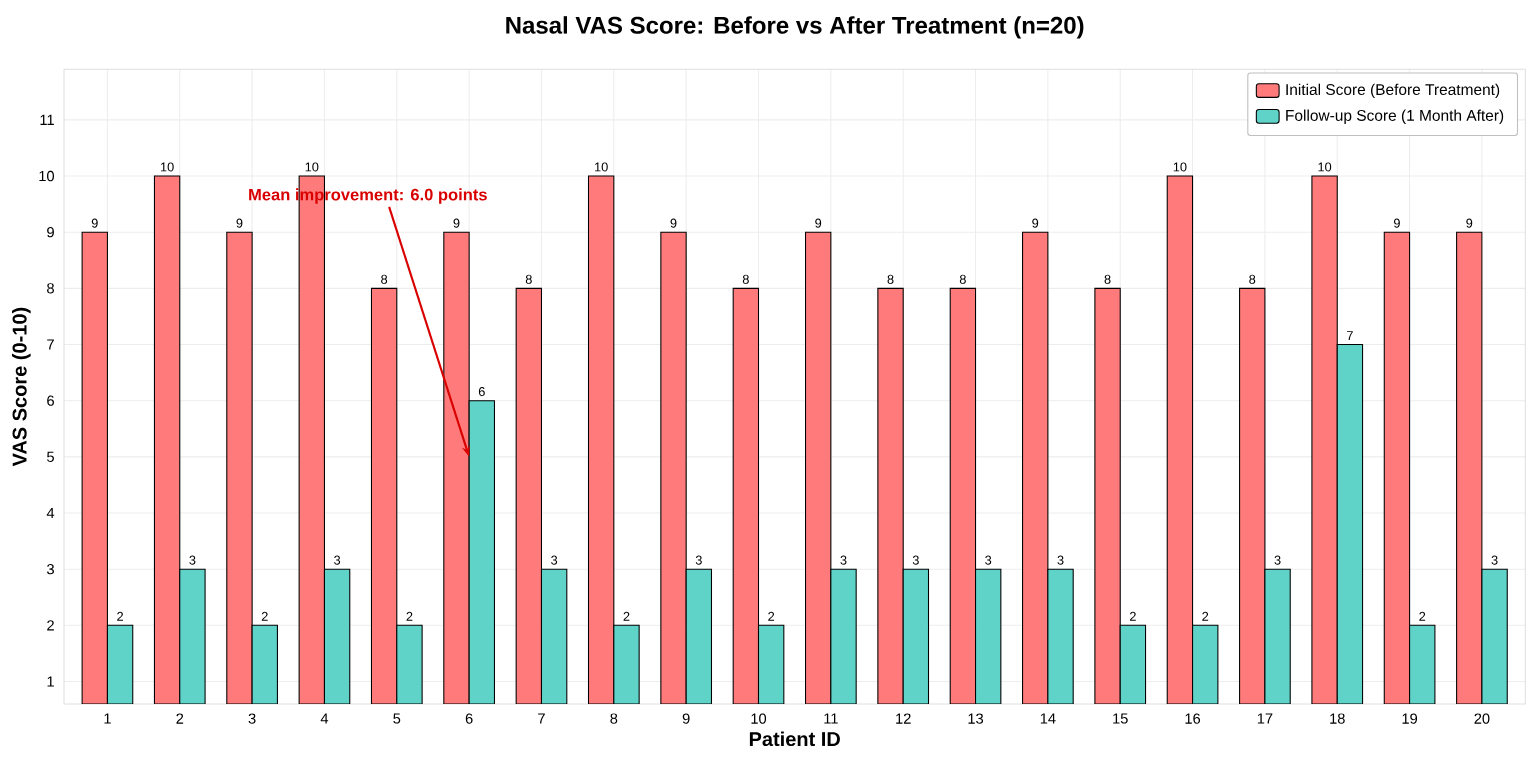 Image resolution: width=1540 pixels, height=768 pixels. What do you see at coordinates (795, 27) in the screenshot?
I see `chart-title: Nasal VAS Score: Before vs After Treatment (n=20)` at bounding box center [795, 27].